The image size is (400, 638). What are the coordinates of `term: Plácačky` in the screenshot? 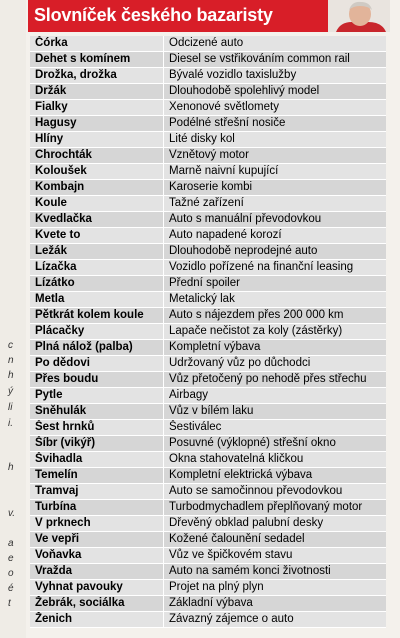 It's located at (97, 331).